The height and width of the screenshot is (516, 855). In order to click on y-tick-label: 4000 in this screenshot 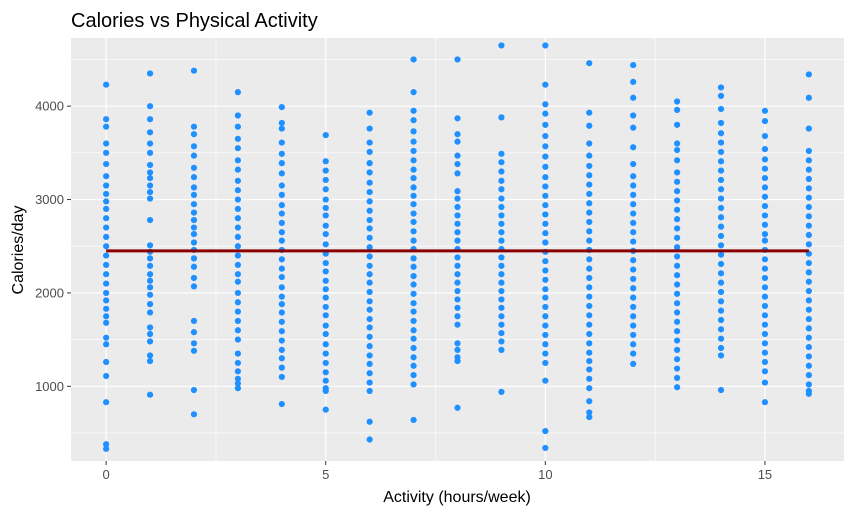, I will do `click(49, 106)`.